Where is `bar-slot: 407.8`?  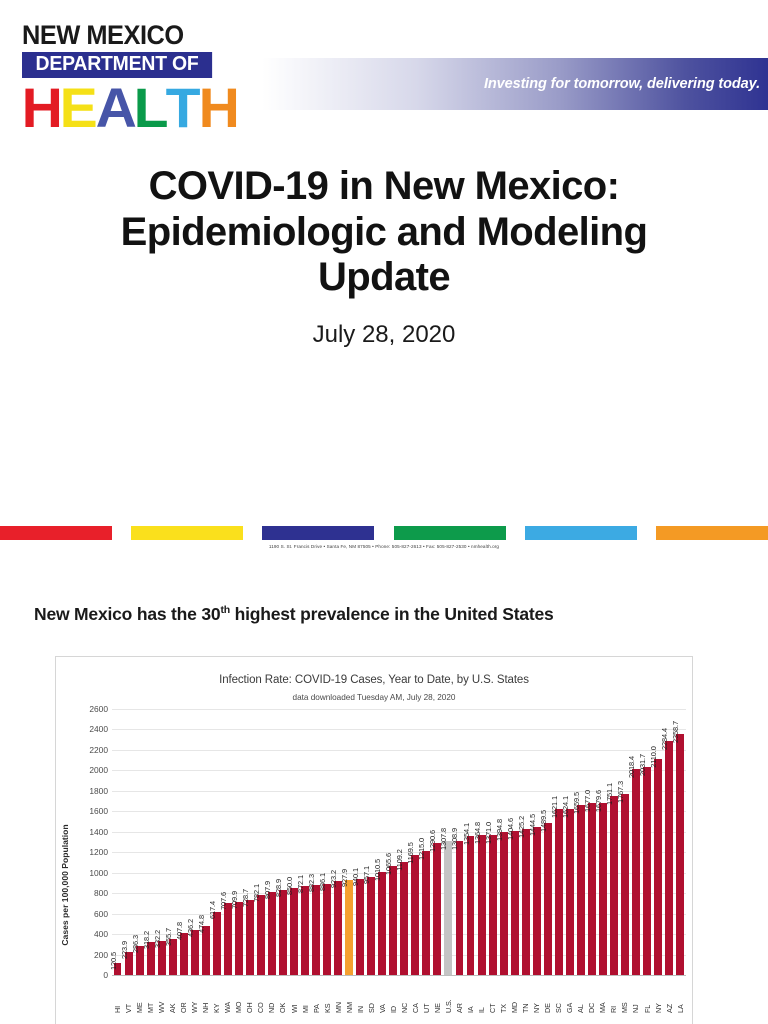
bar-slot: 407.8 is located at coordinates (182, 842).